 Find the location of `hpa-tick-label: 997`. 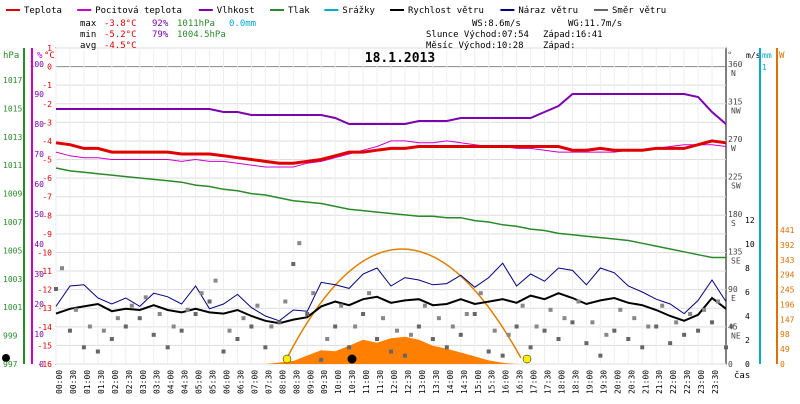

hpa-tick-label: 997 is located at coordinates (10, 364).